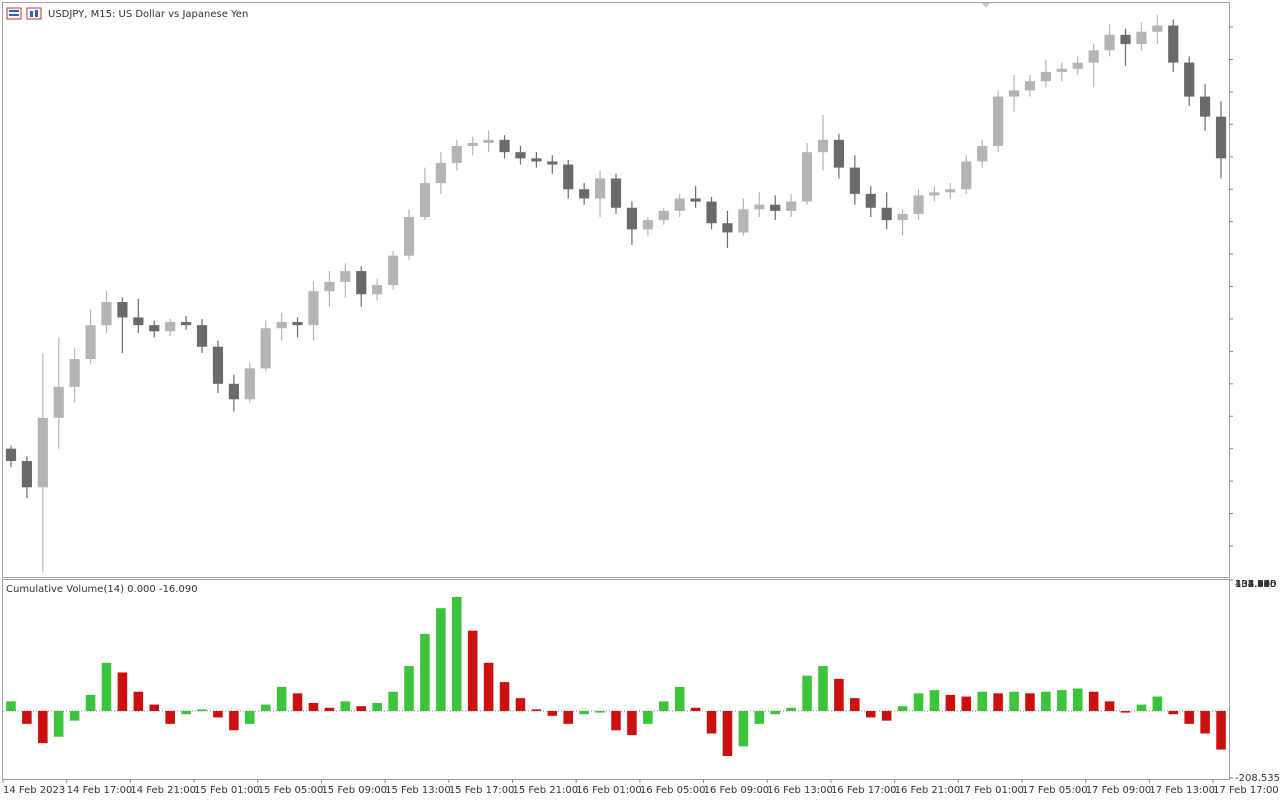 This screenshot has width=1280, height=800. Describe the element at coordinates (800, 790) in the screenshot. I see `x-tick-label: 16 Feb 13:00` at that location.